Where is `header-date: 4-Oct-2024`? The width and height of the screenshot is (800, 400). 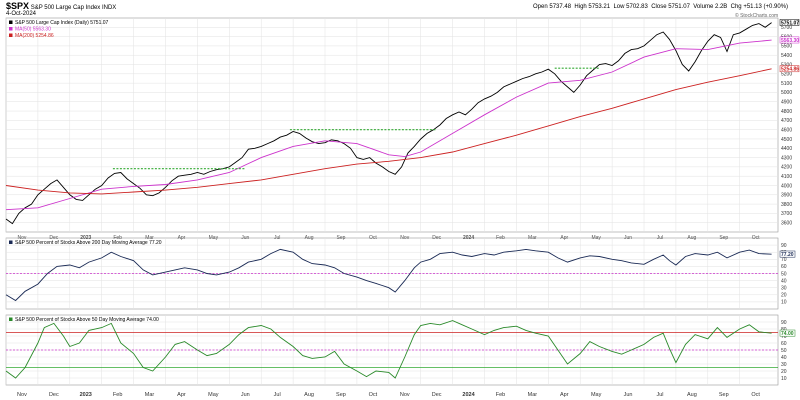
header-date: 4-Oct-2024 is located at coordinates (21, 14).